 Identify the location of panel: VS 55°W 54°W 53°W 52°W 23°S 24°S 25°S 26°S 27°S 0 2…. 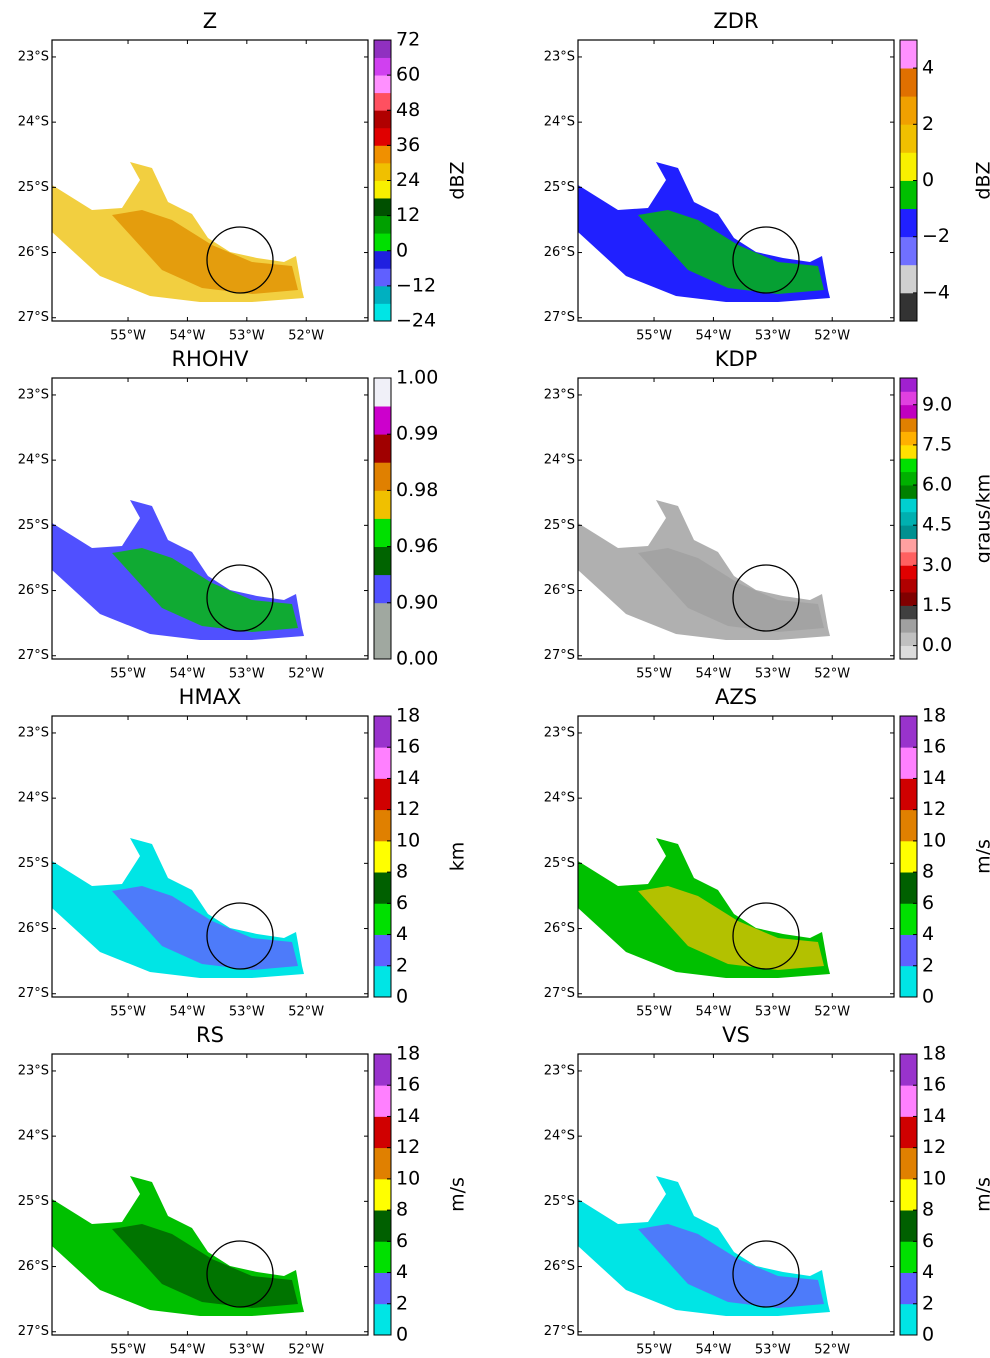
(767, 1190).